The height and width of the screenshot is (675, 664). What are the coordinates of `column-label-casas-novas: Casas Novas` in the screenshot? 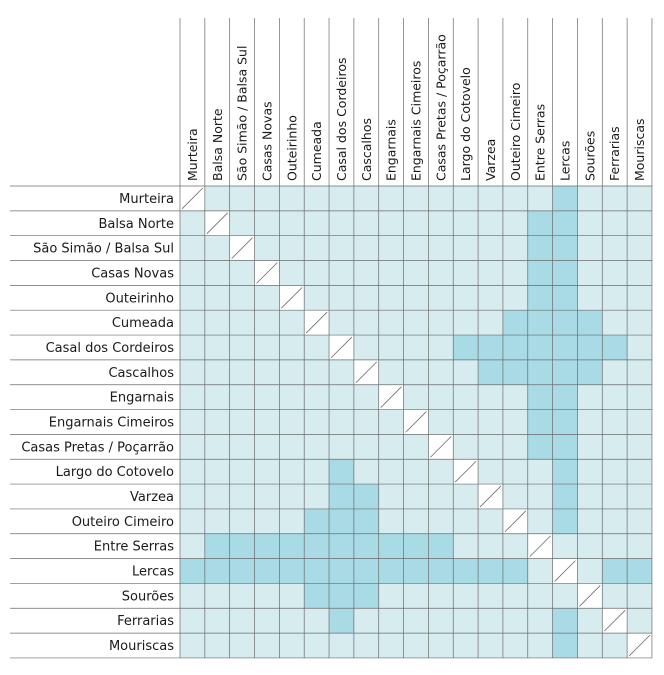 It's located at (266, 141).